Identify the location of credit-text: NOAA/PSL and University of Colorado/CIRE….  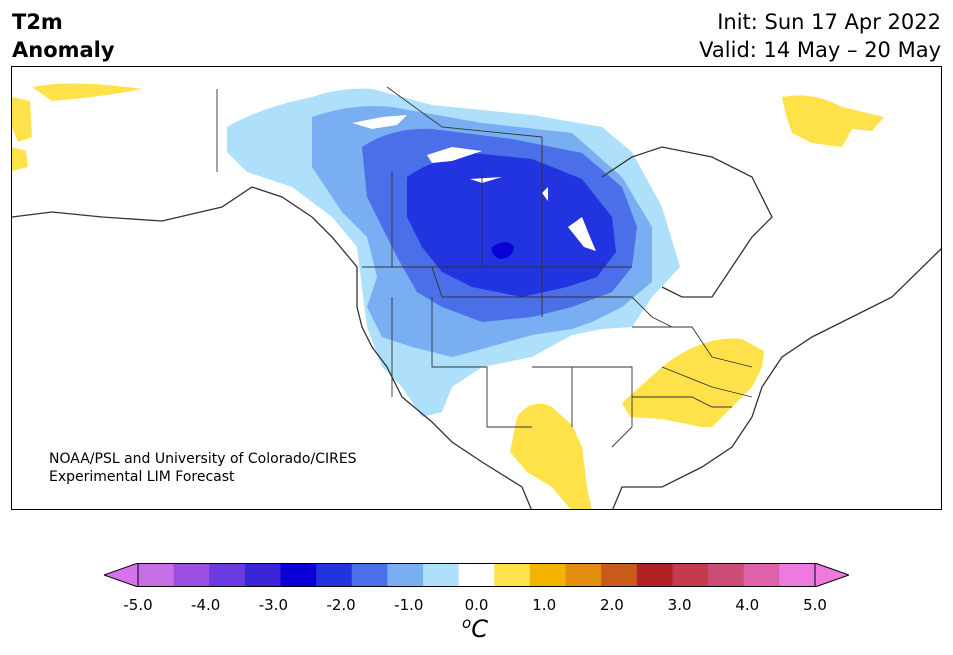
(203, 468).